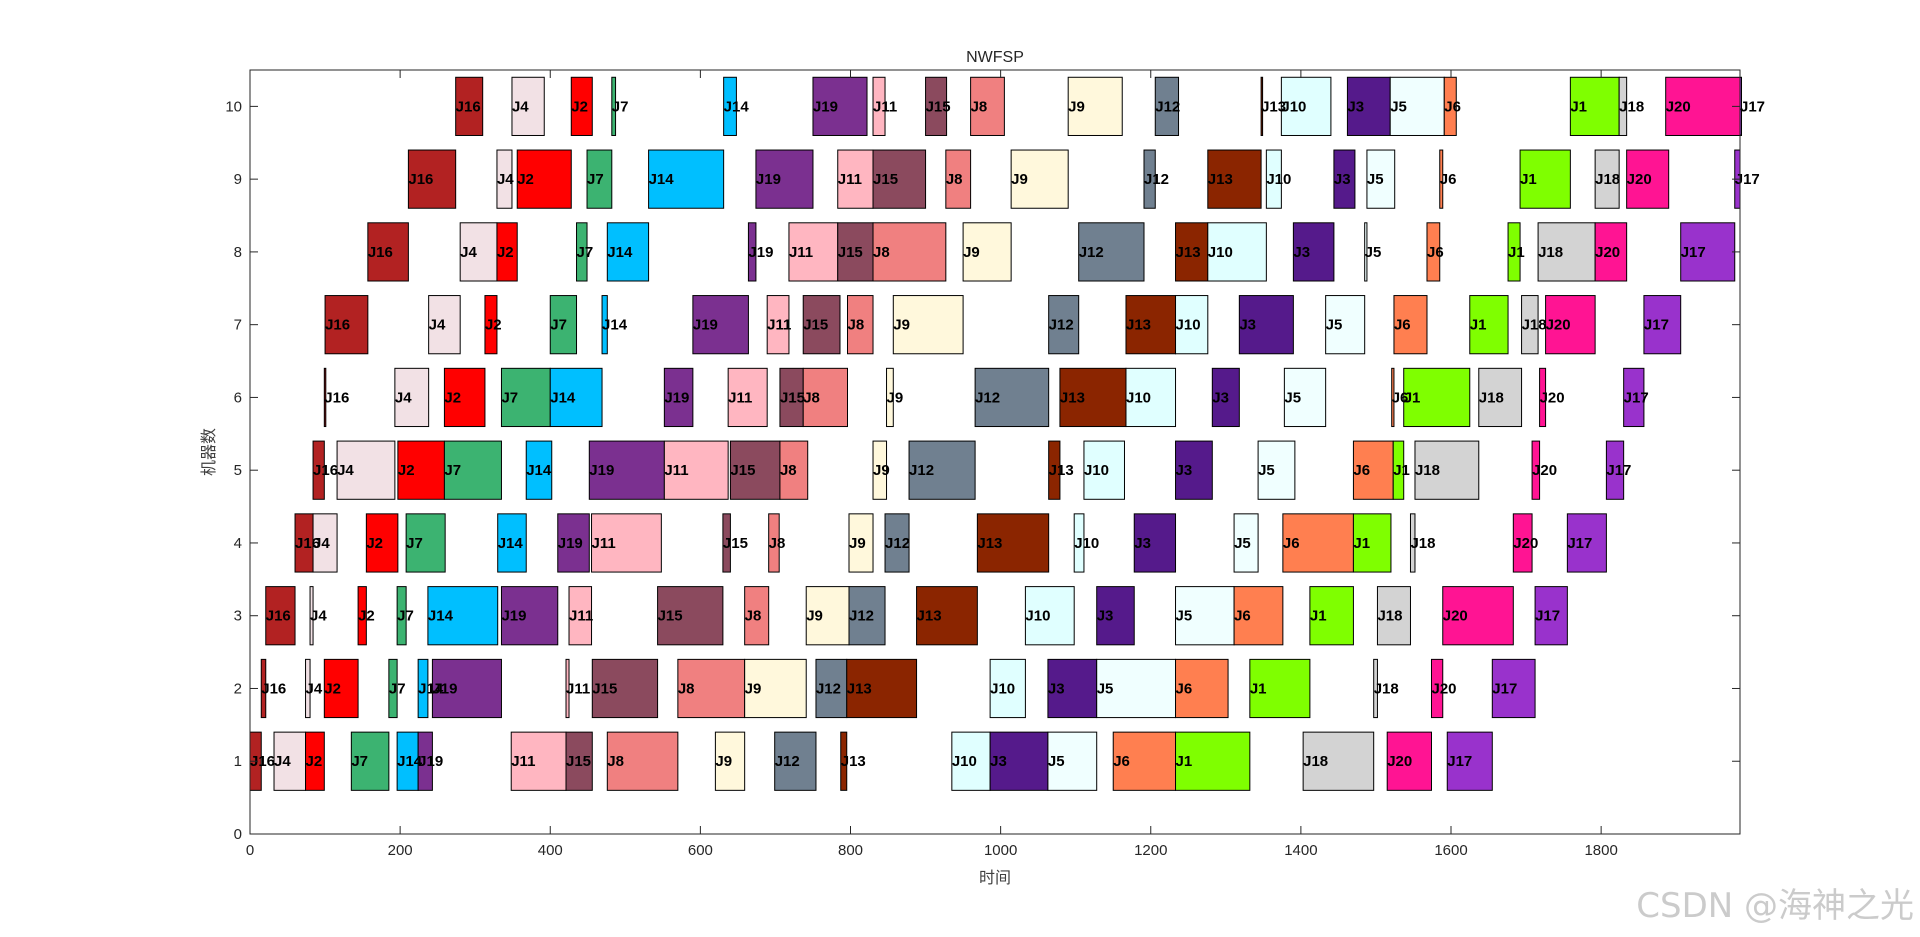 This screenshot has width=1920, height=937. I want to click on task-label-m4-j10: J10, so click(1086, 543).